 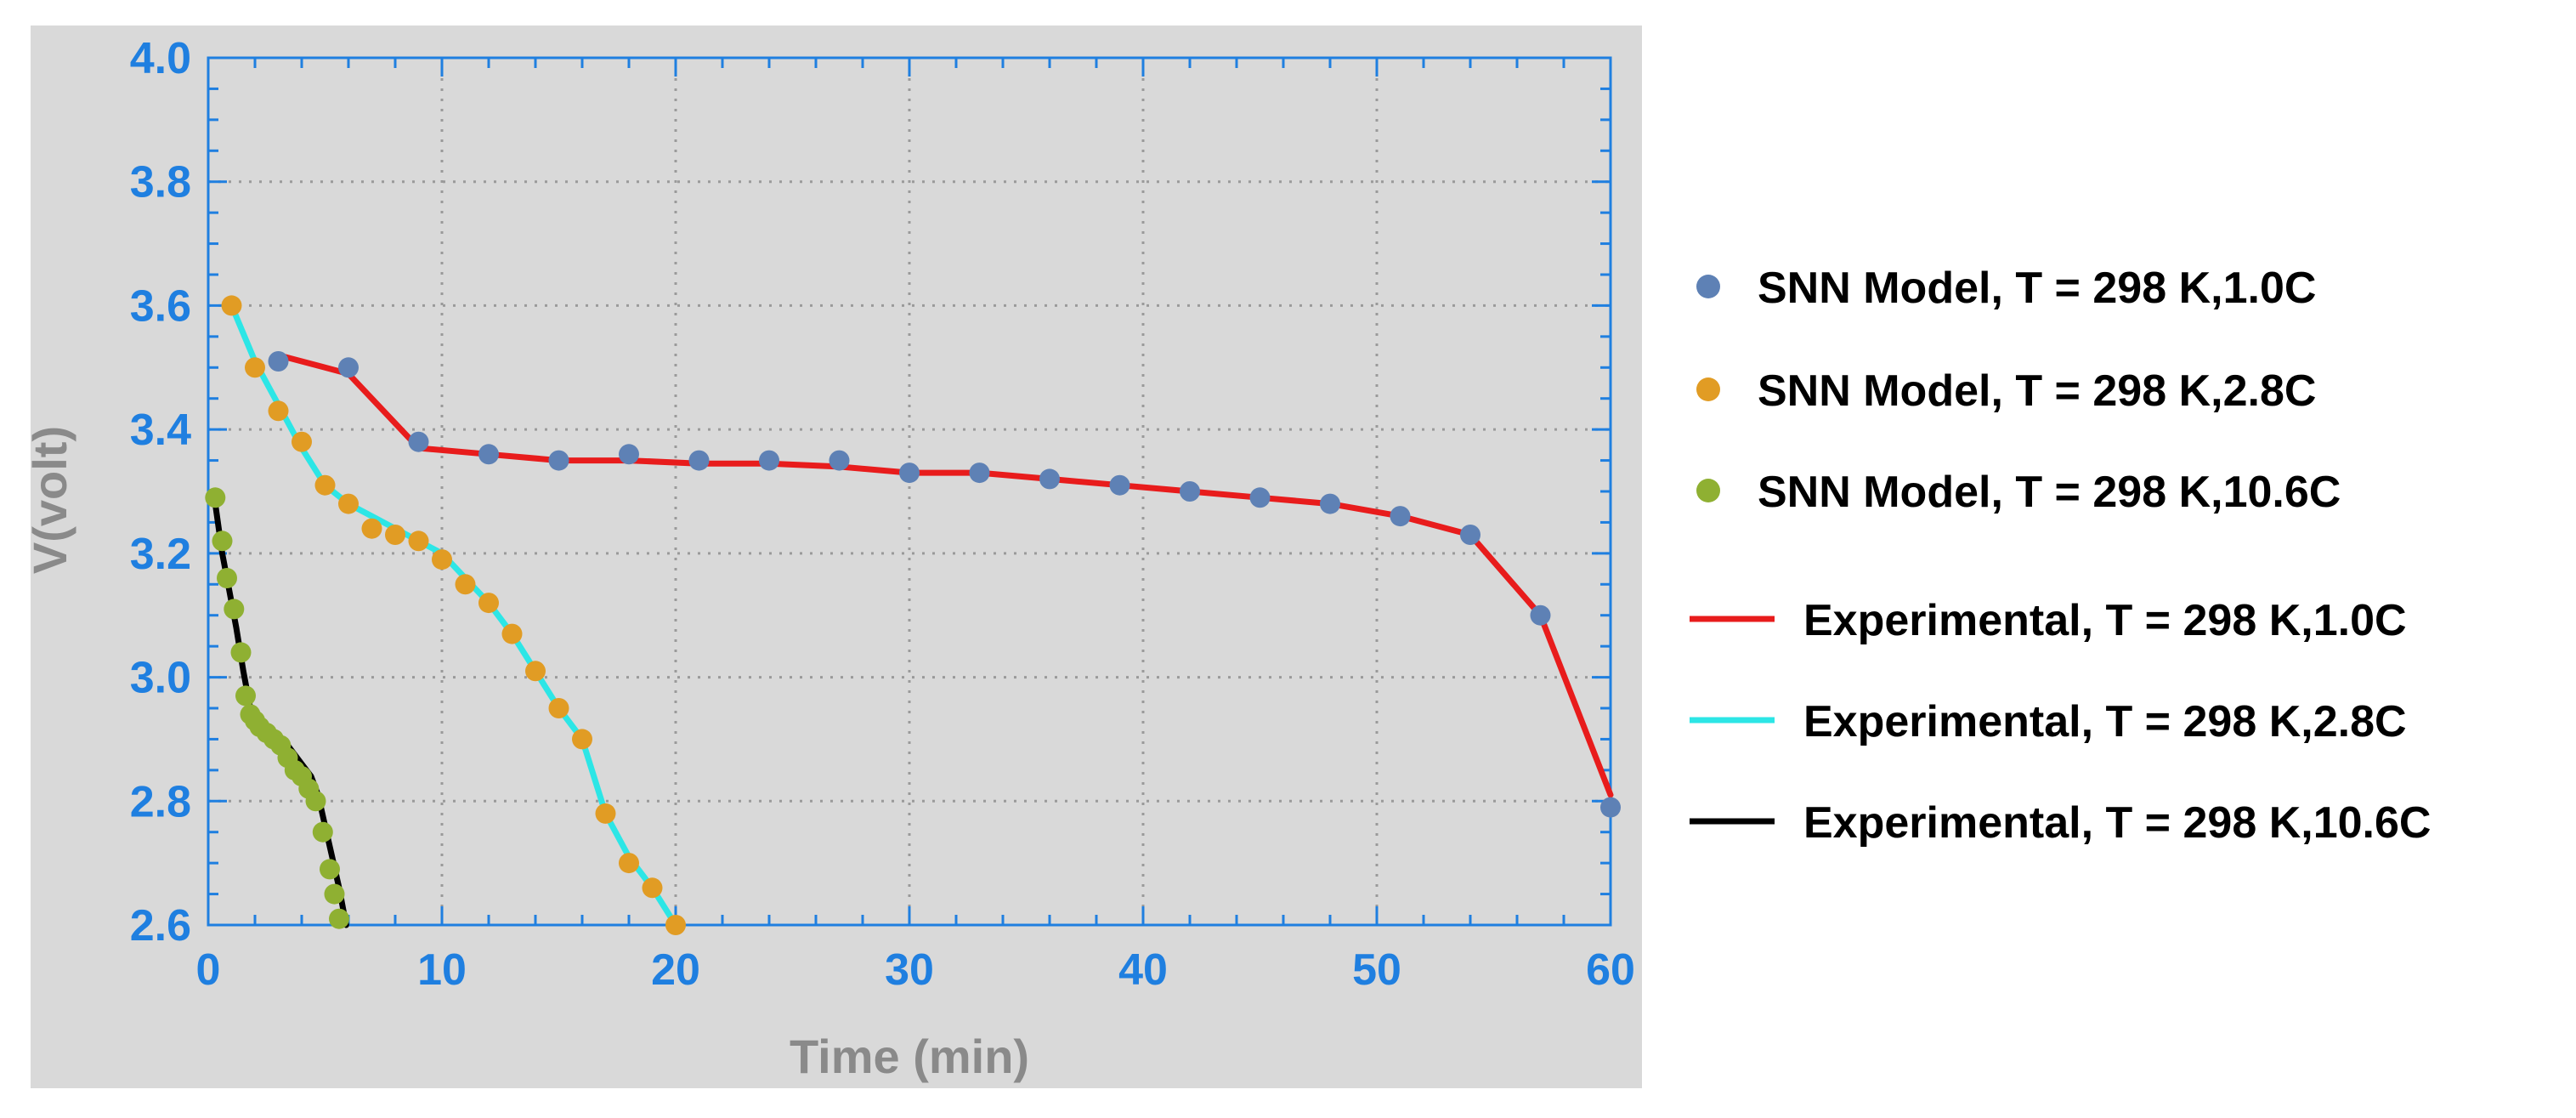 I want to click on y-tick-label: 3.4, so click(x=160, y=430).